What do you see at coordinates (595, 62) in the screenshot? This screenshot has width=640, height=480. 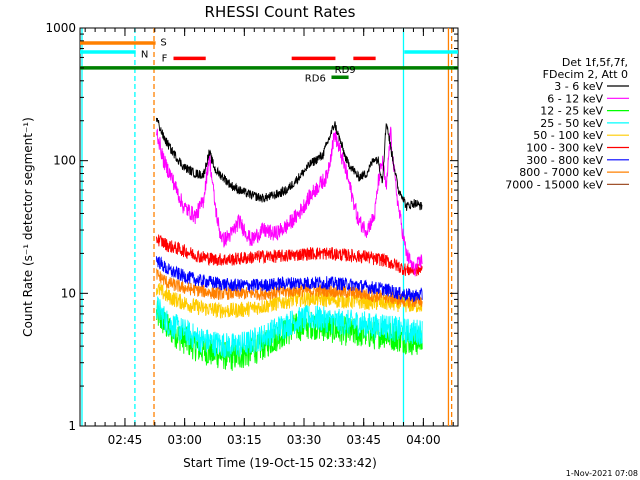 I see `legend-header-line: Det 1f,5f,7f,` at bounding box center [595, 62].